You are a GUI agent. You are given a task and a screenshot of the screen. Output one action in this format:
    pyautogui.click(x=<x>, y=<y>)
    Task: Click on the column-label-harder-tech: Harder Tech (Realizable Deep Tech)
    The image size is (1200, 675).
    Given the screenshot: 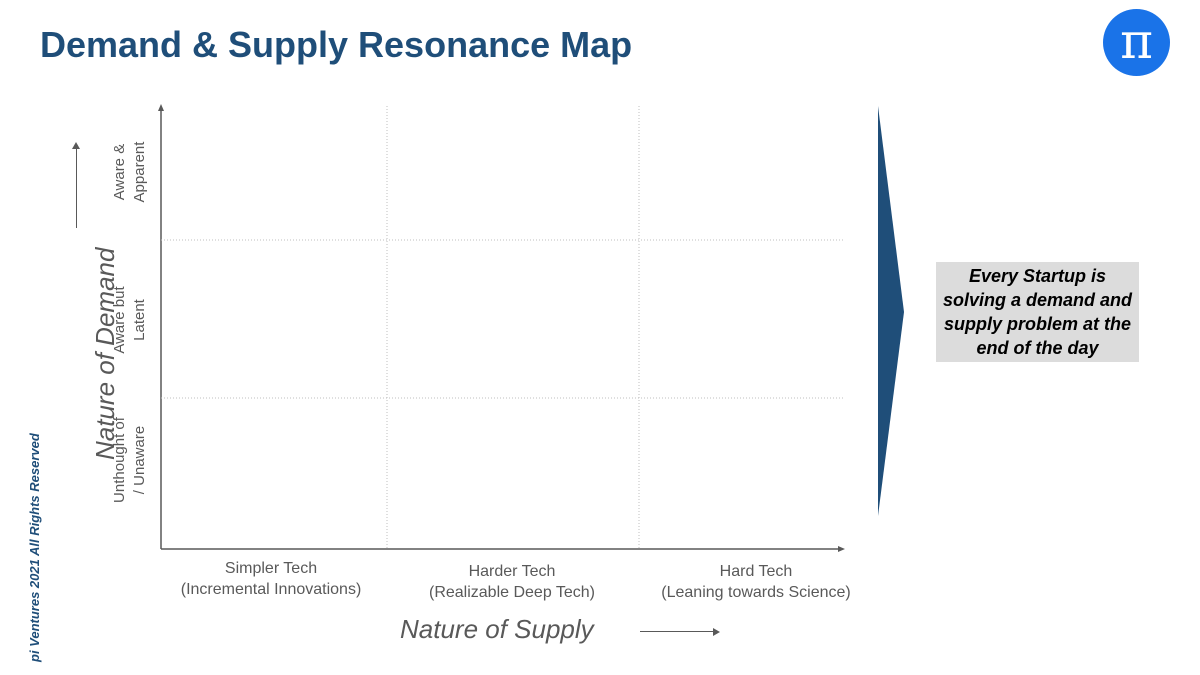 What is the action you would take?
    pyautogui.click(x=512, y=582)
    